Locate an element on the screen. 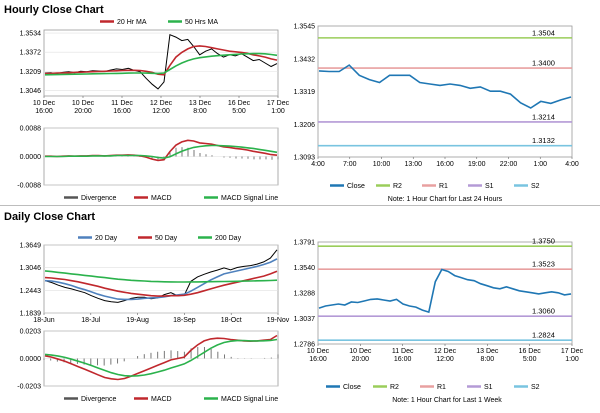 The height and width of the screenshot is (413, 600). daily-pivot-y-tick-label: 1.3791 is located at coordinates (305, 243).